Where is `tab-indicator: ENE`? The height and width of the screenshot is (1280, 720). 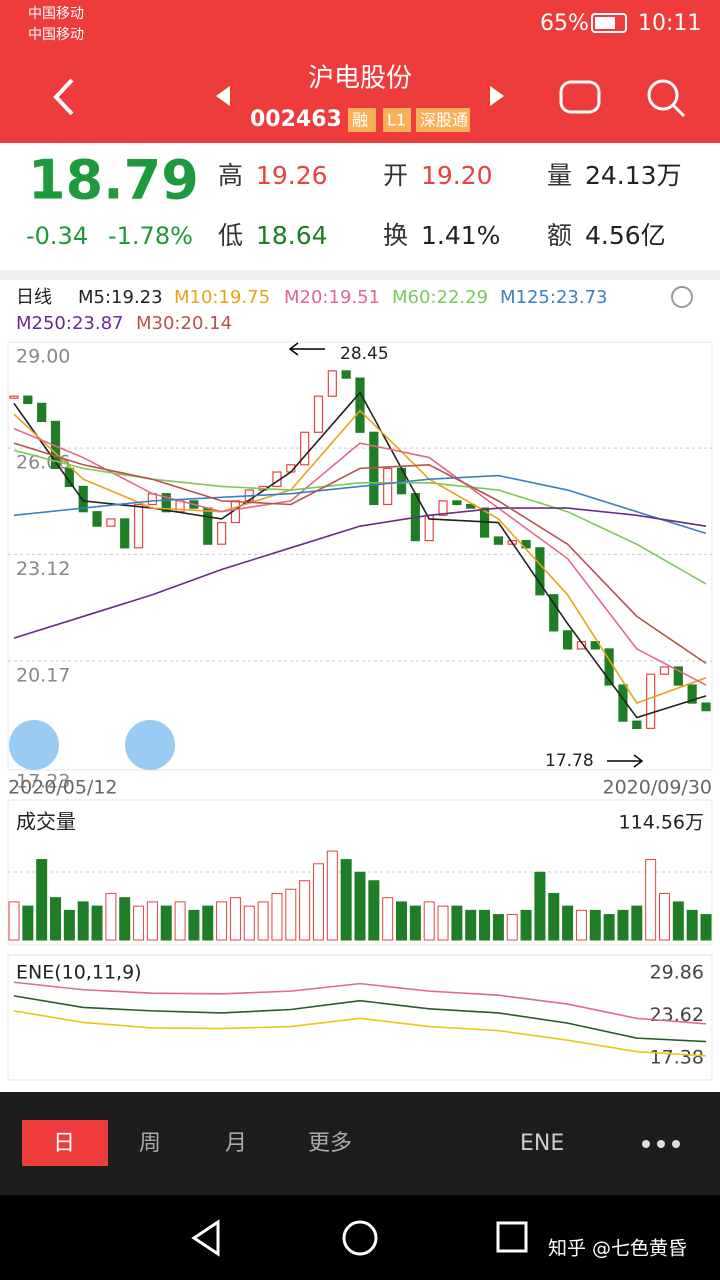
tab-indicator: ENE is located at coordinates (542, 1143).